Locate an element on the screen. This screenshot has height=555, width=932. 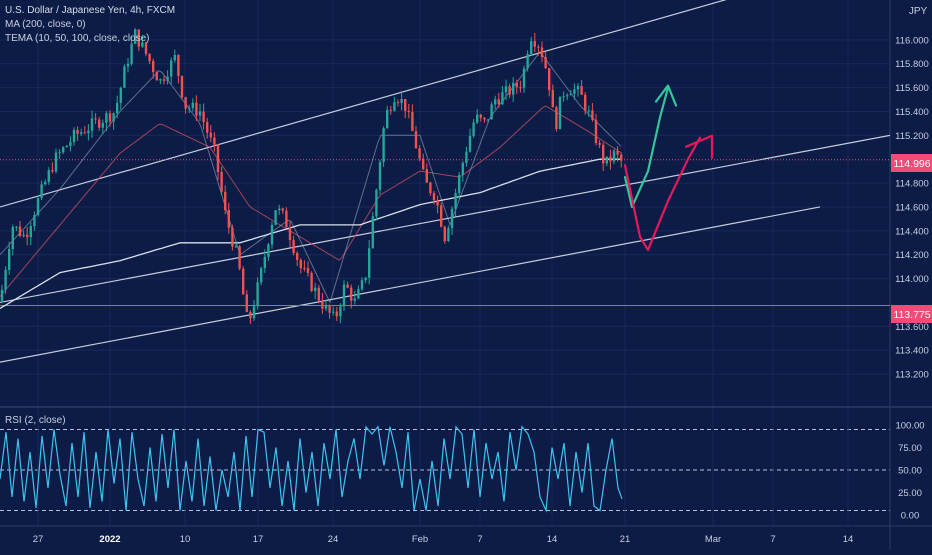
rsi-grid is located at coordinates (445, 470).